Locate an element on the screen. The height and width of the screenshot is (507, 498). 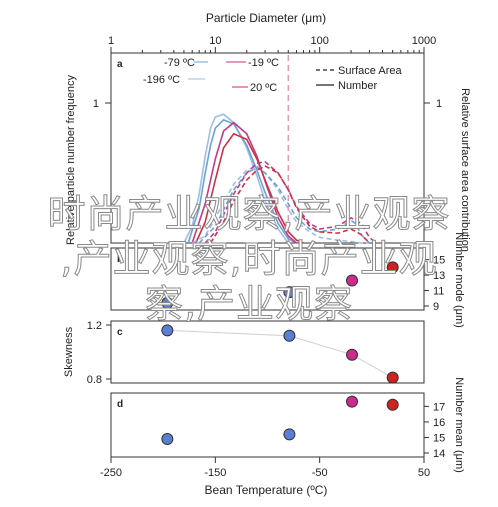
y-tick-label: 14 is located at coordinates (439, 454).